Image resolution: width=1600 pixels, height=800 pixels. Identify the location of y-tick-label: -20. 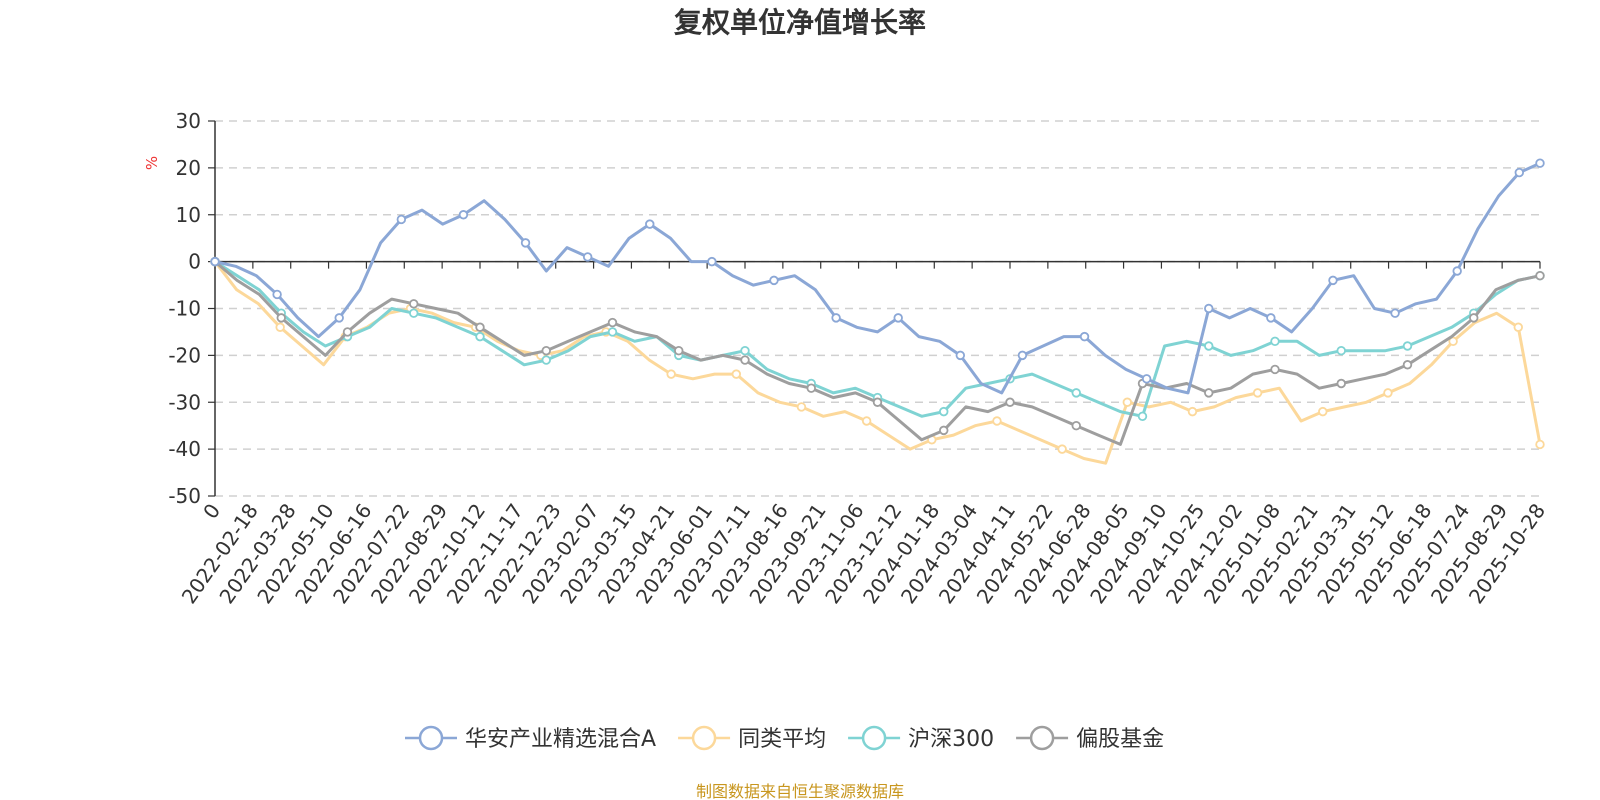
(184, 355).